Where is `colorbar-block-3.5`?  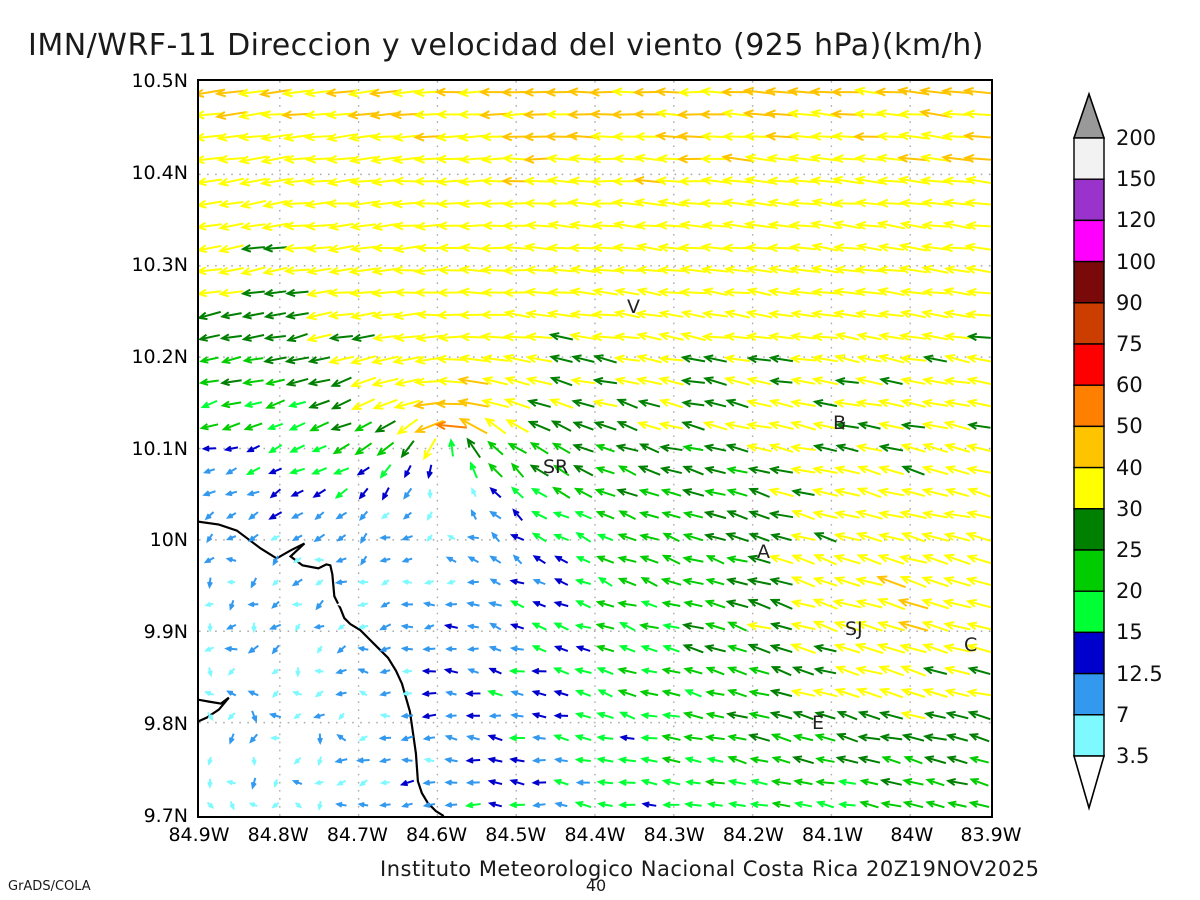 colorbar-block-3.5 is located at coordinates (1089, 735).